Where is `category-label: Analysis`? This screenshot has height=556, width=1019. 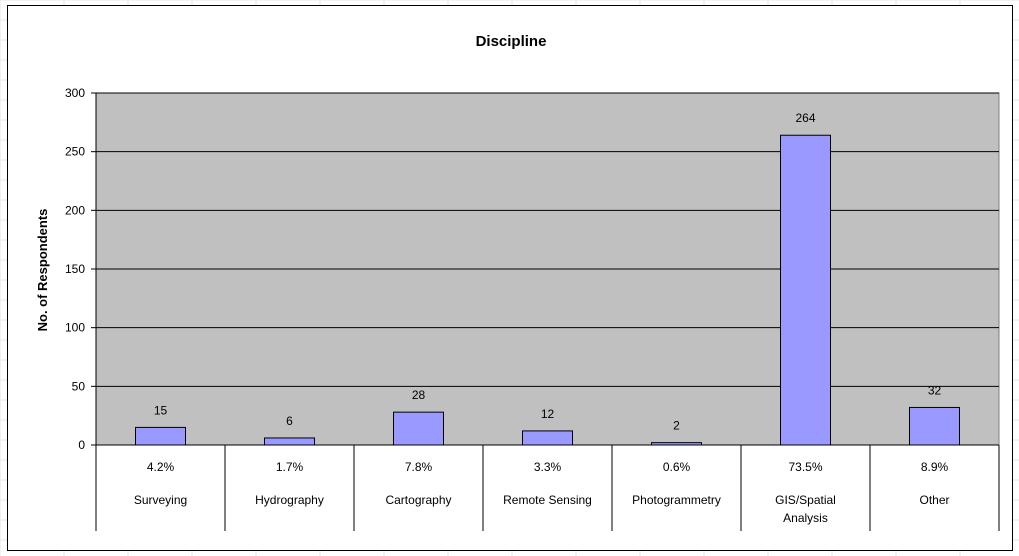 category-label: Analysis is located at coordinates (805, 518).